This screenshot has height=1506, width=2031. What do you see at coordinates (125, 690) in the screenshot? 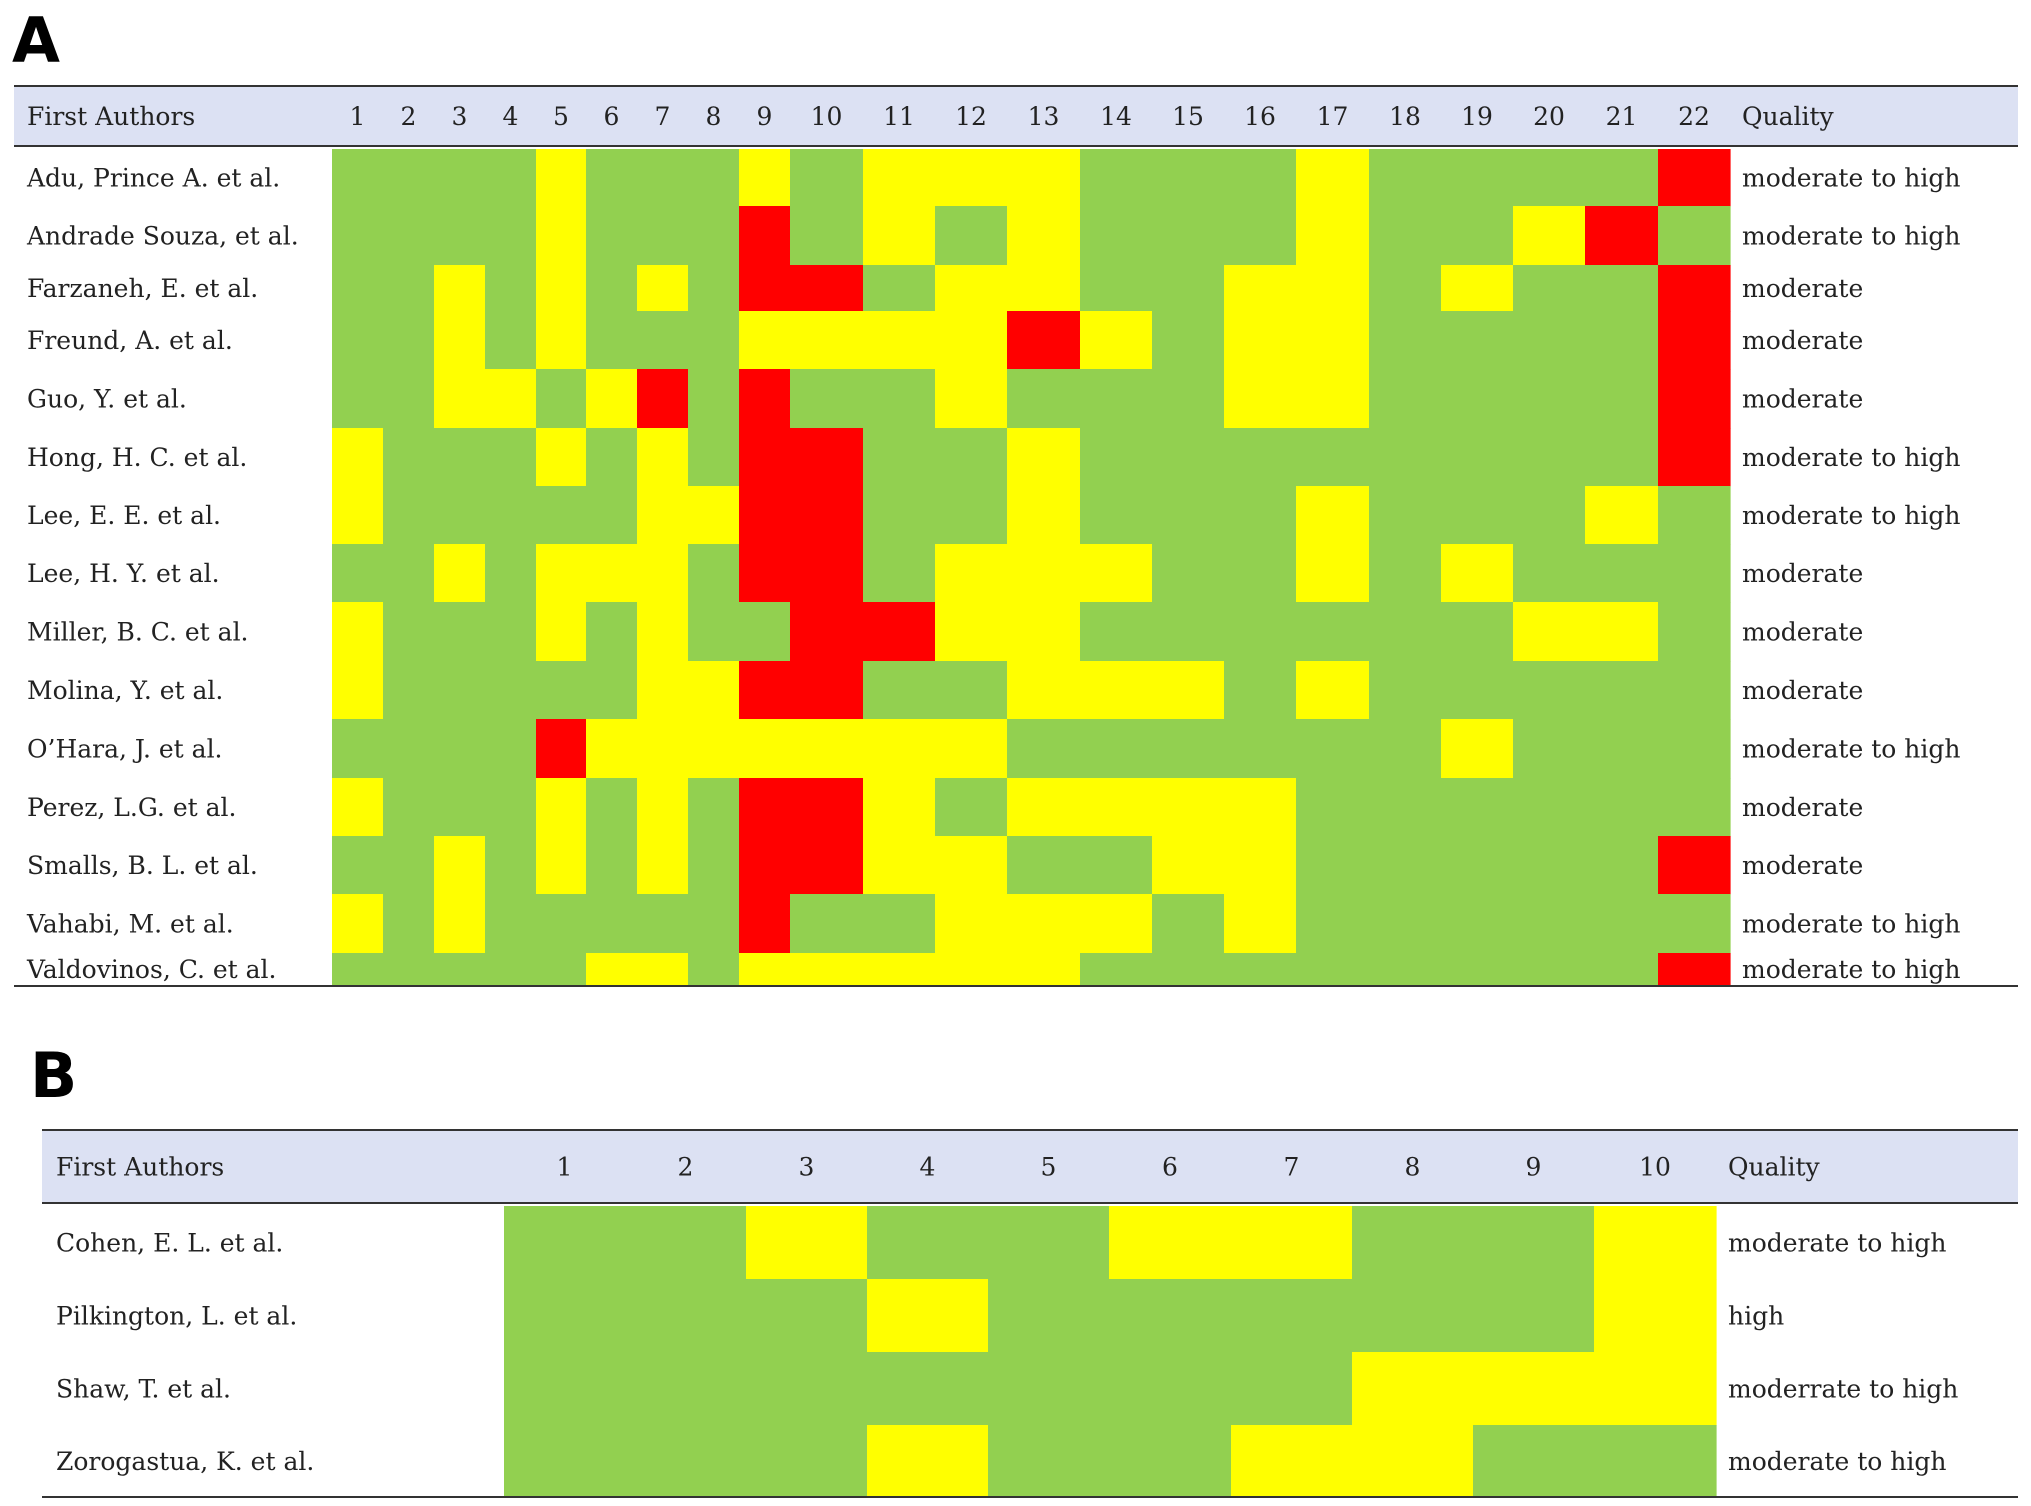
I see `author-label: Molina, Y. et al.` at bounding box center [125, 690].